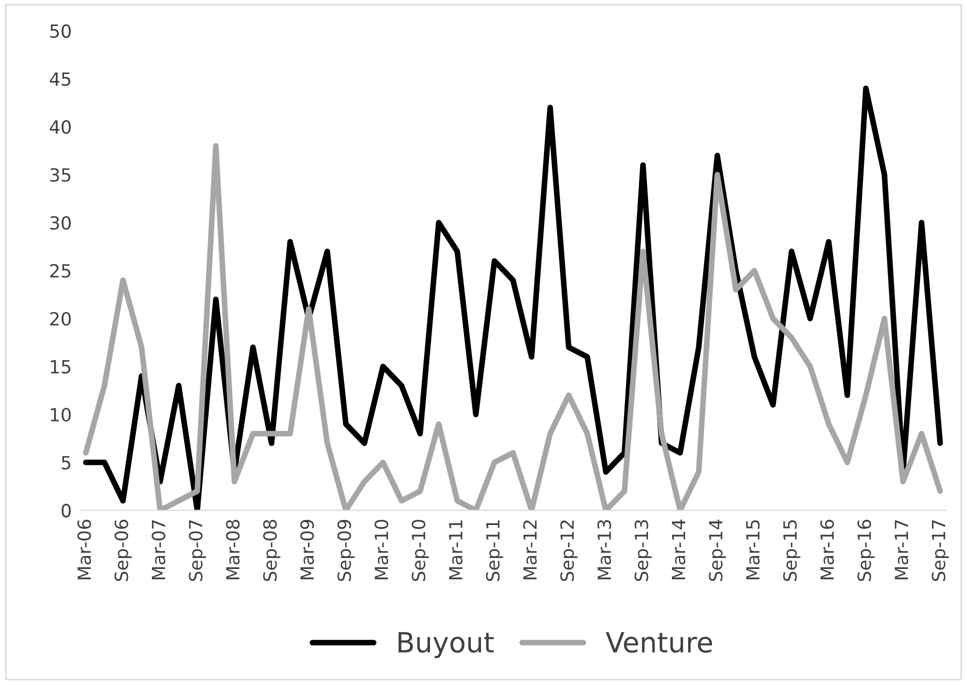 The height and width of the screenshot is (685, 967). I want to click on x-tick-label: Mar-12, so click(530, 550).